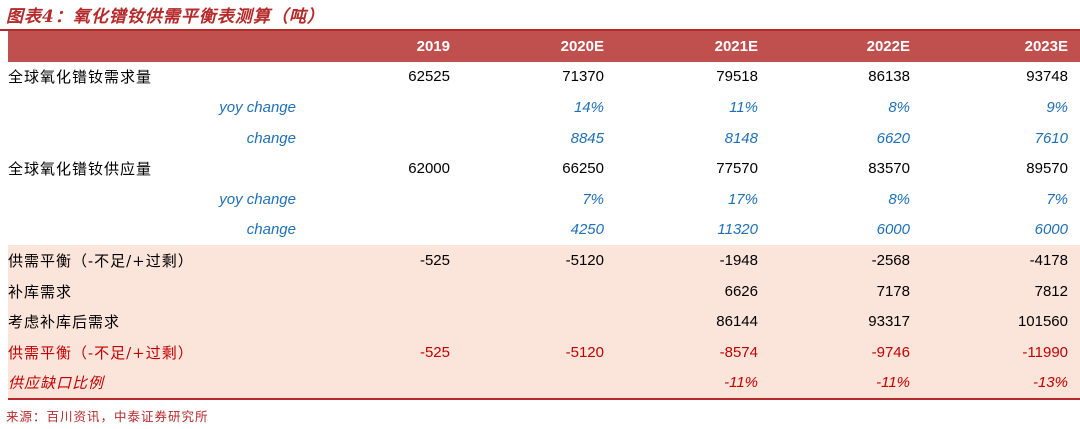 The height and width of the screenshot is (429, 1080). I want to click on title-divider, so click(540, 30).